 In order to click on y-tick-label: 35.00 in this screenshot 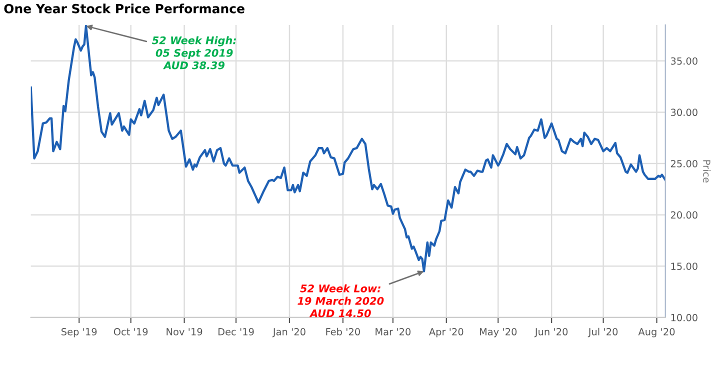, I will do `click(684, 61)`.